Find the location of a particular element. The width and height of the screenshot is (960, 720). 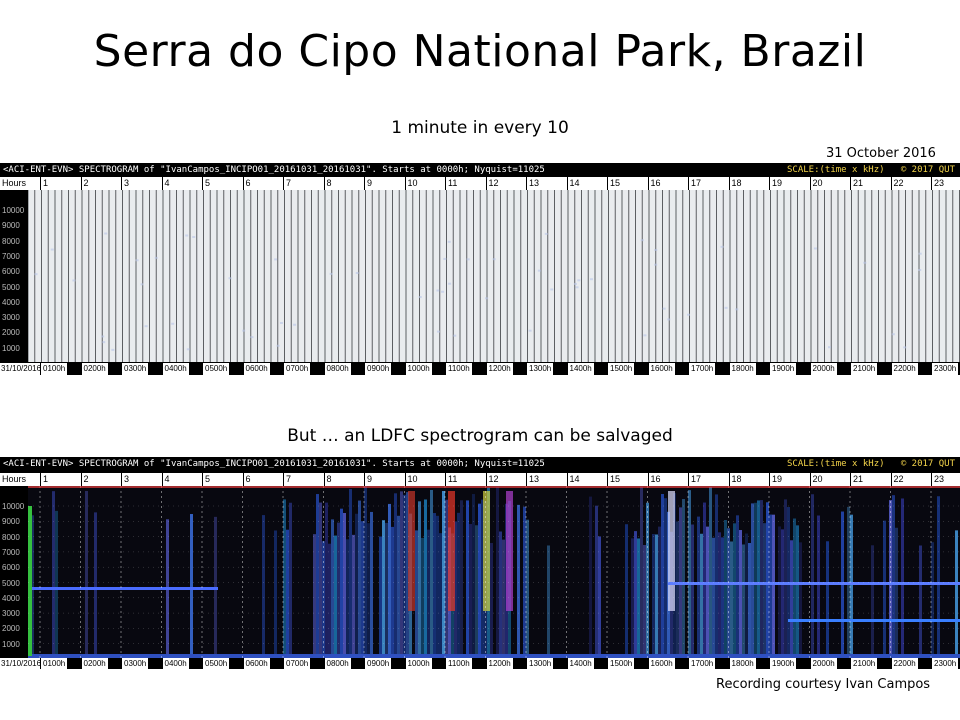

time-tick: 0300h is located at coordinates (135, 369).